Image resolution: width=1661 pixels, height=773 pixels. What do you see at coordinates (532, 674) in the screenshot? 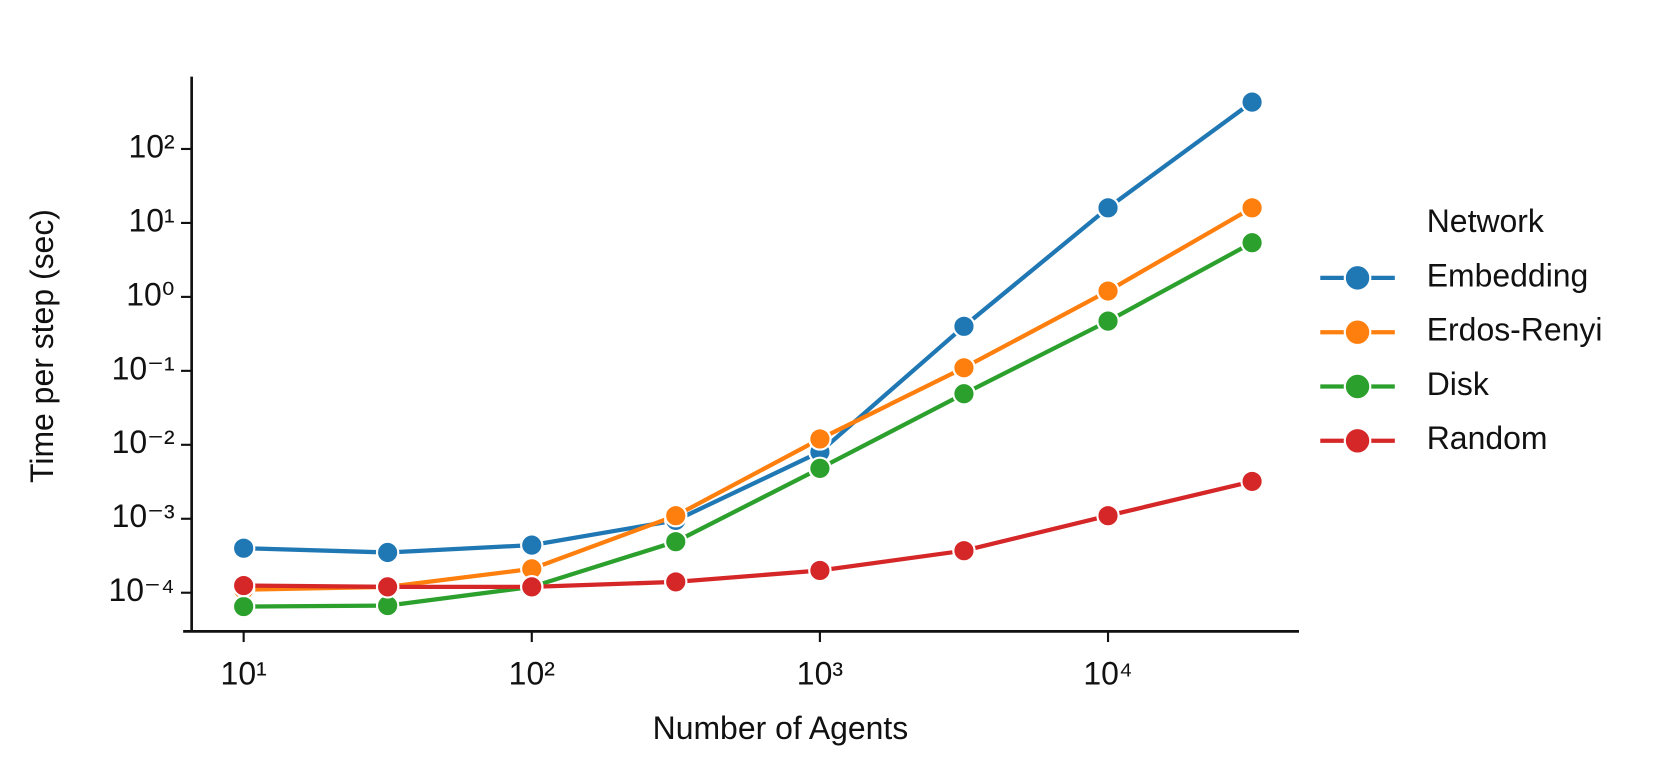
I see `x-tick-label: 10²` at bounding box center [532, 674].